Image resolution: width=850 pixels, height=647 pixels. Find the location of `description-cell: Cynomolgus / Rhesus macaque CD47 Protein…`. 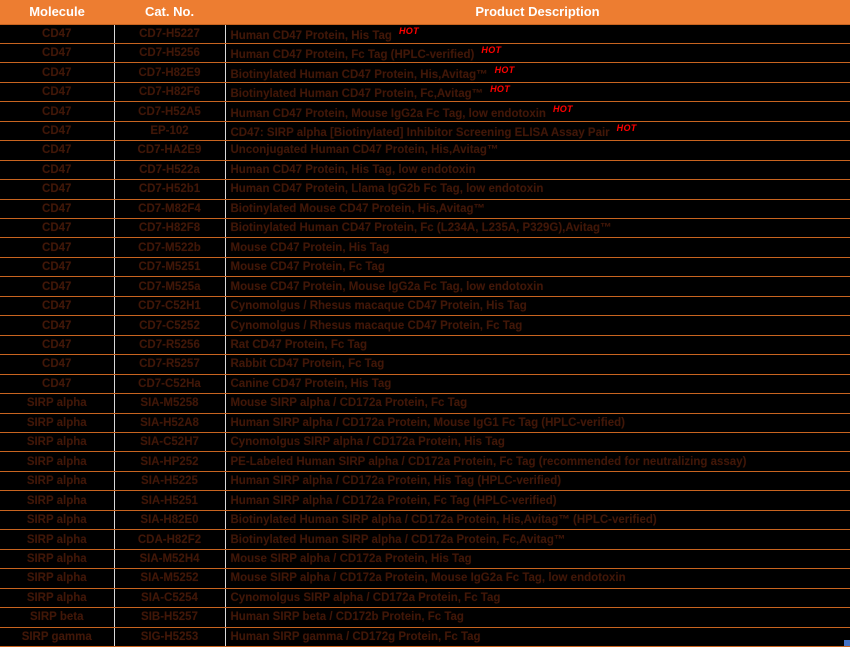

description-cell: Cynomolgus / Rhesus macaque CD47 Protein… is located at coordinates (537, 306).